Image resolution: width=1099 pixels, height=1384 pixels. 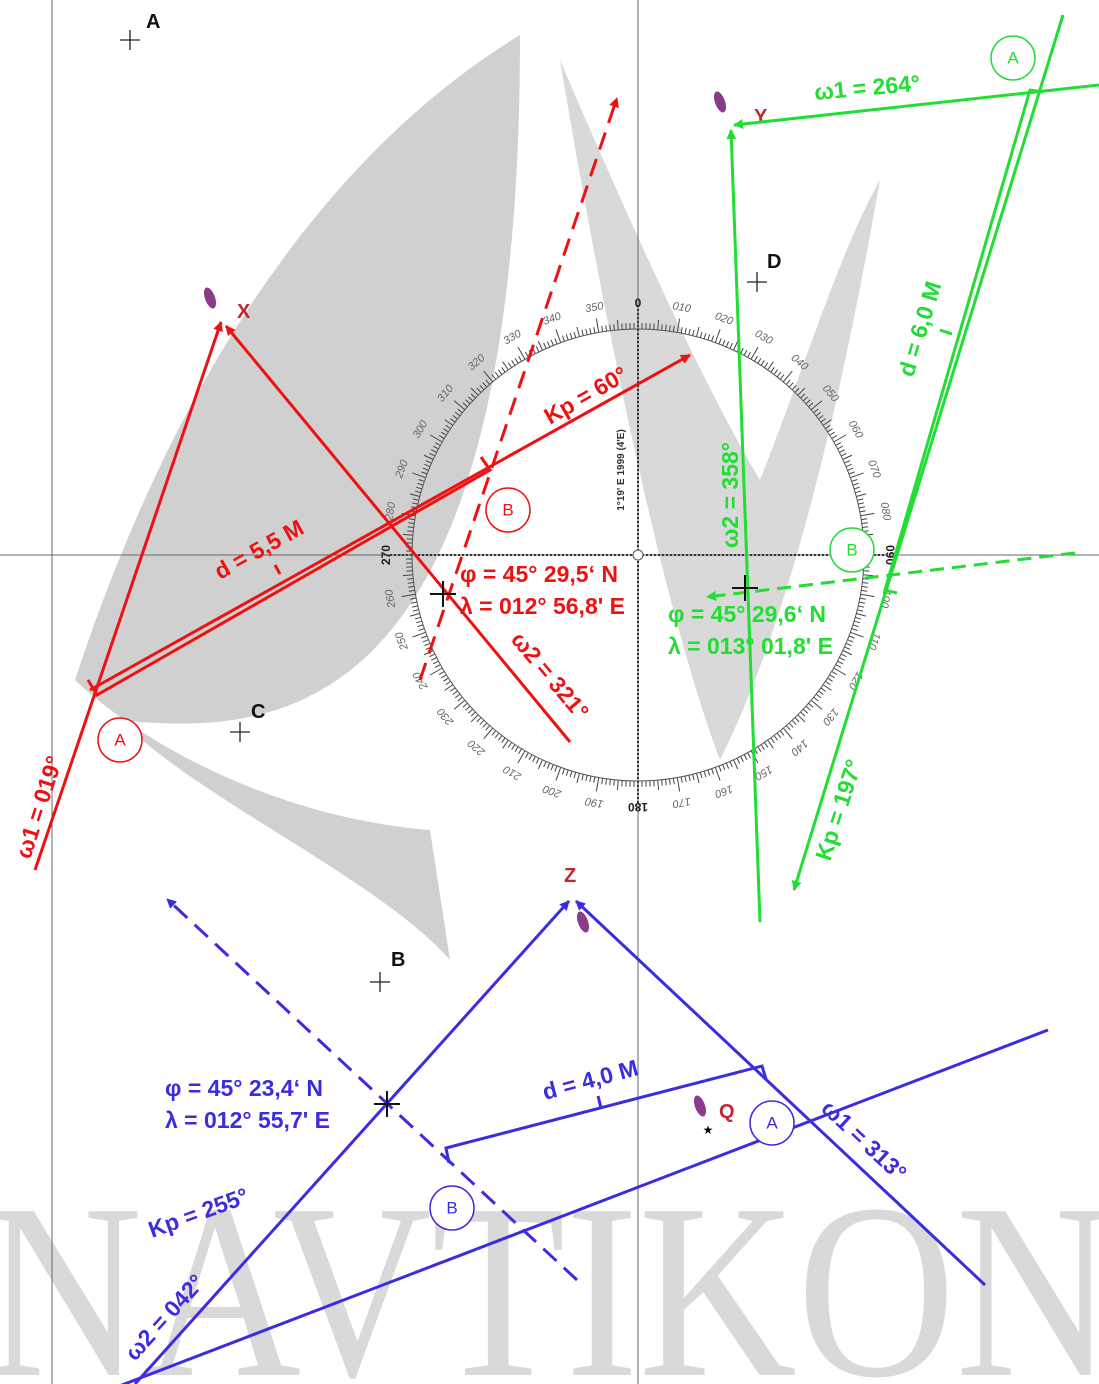 I want to click on longitude-label: λ = 012° 55,7' E, so click(x=247, y=1120).